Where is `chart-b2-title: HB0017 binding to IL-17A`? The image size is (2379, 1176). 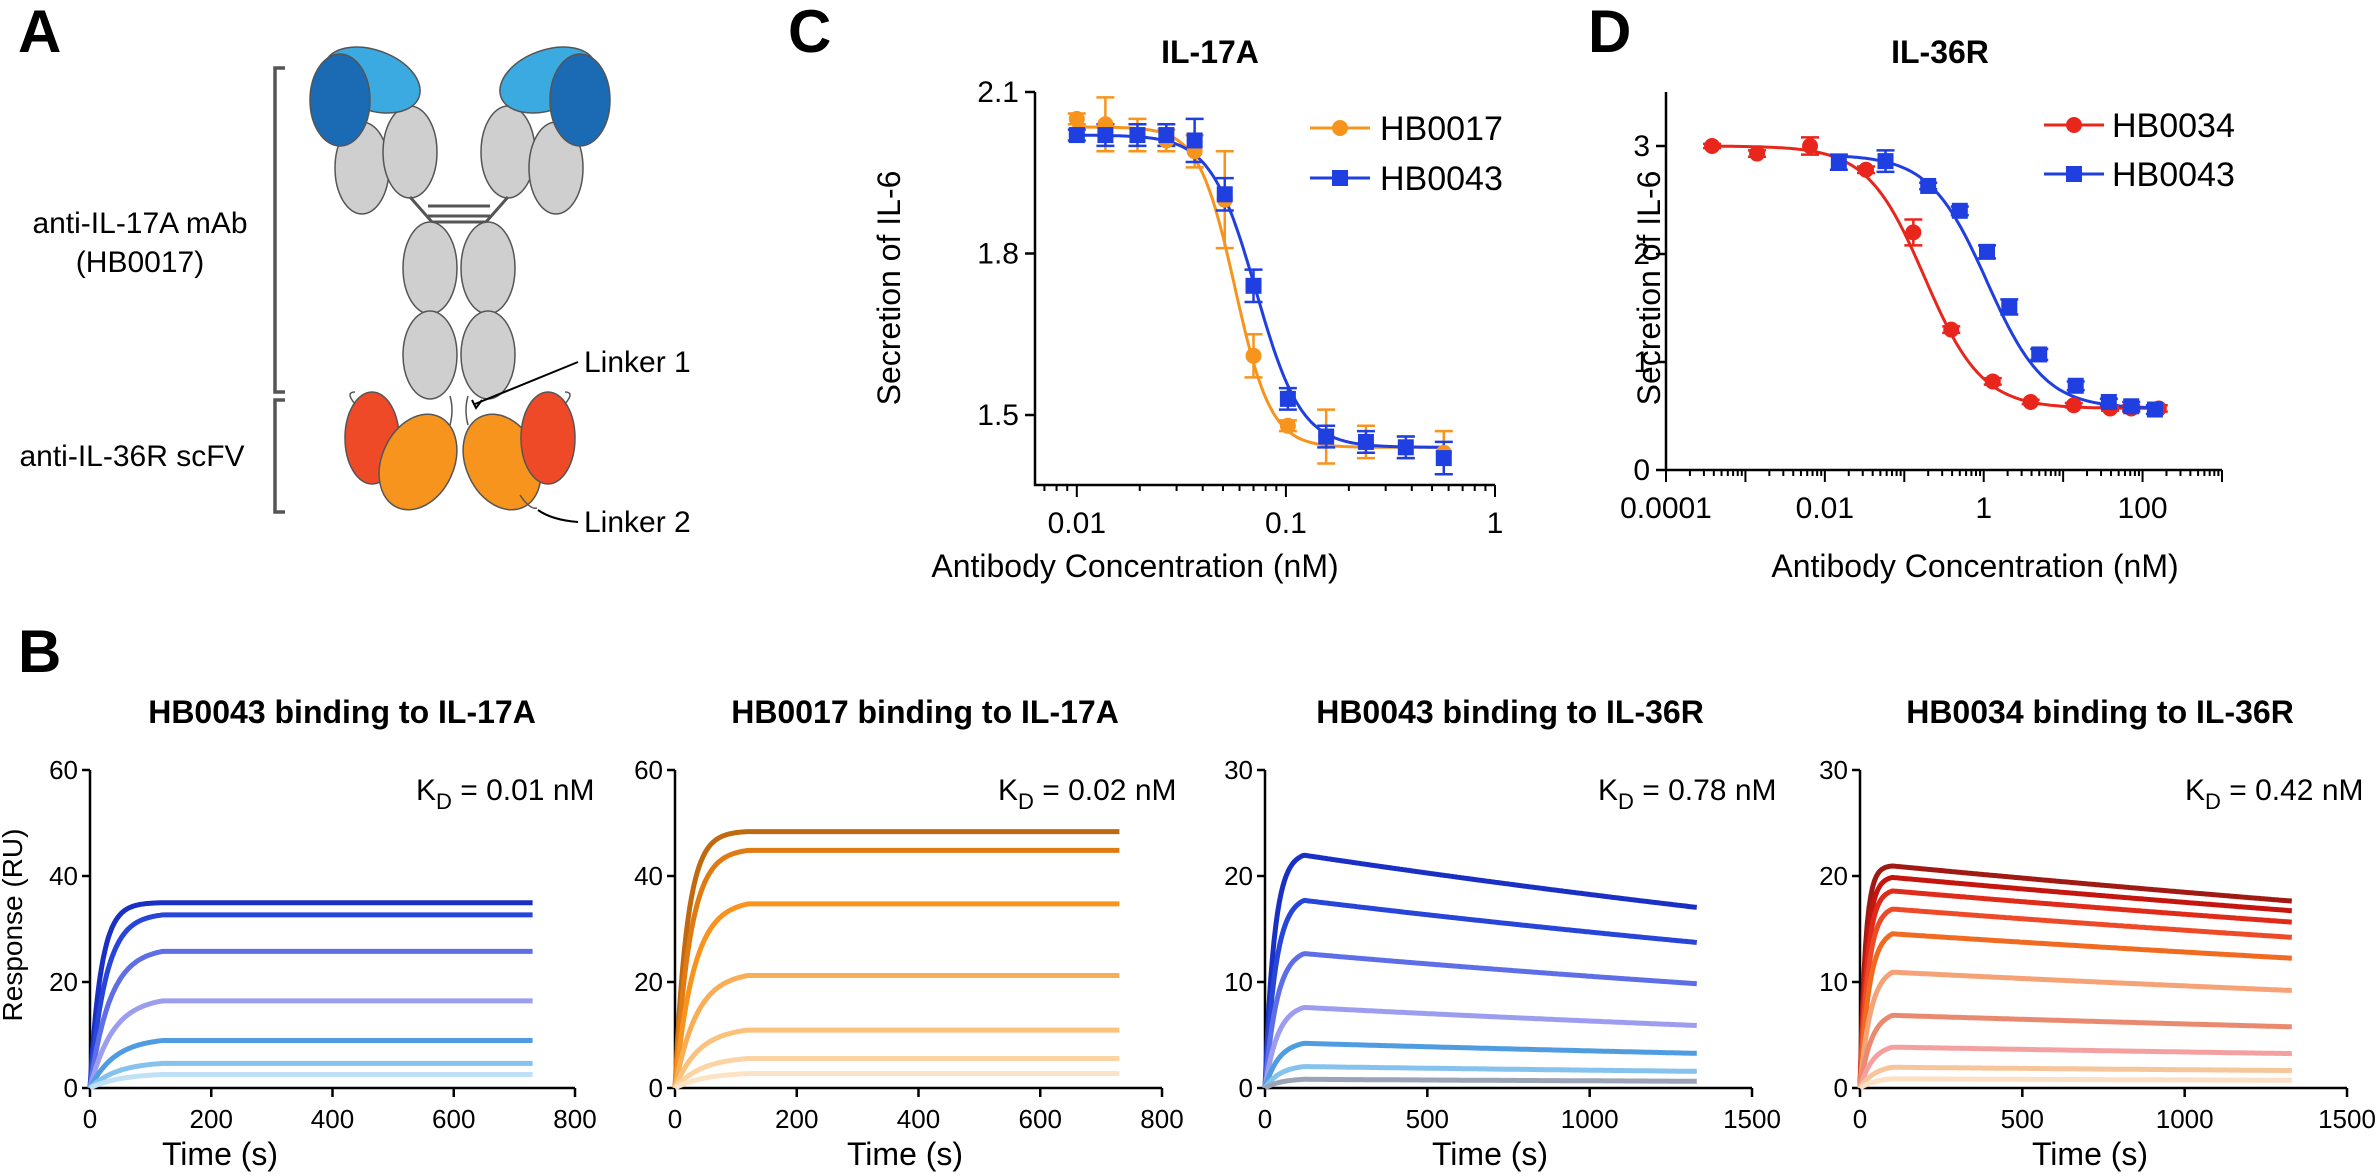
chart-b2-title: HB0017 binding to IL-17A is located at coordinates (925, 712).